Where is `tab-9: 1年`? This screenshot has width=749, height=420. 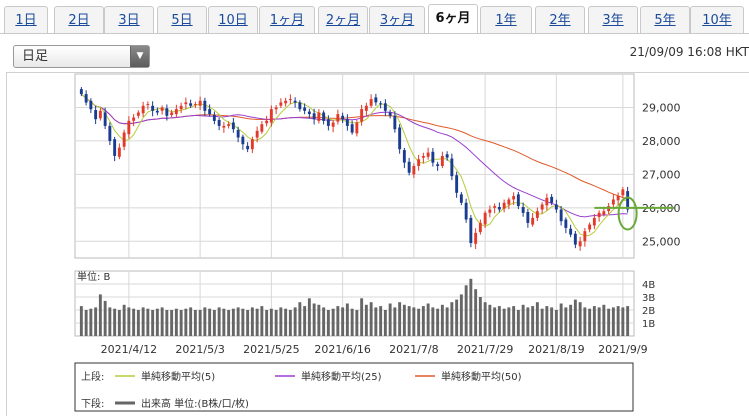
tab-9: 1年 is located at coordinates (506, 20).